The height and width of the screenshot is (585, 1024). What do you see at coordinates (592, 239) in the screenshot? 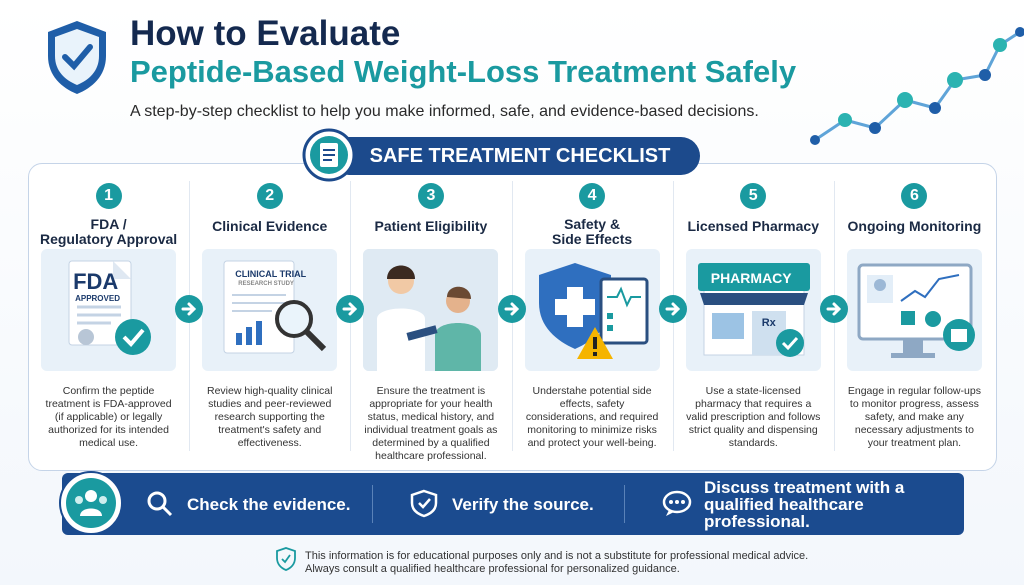
I see `step-title-line: Side Effects` at bounding box center [592, 239].